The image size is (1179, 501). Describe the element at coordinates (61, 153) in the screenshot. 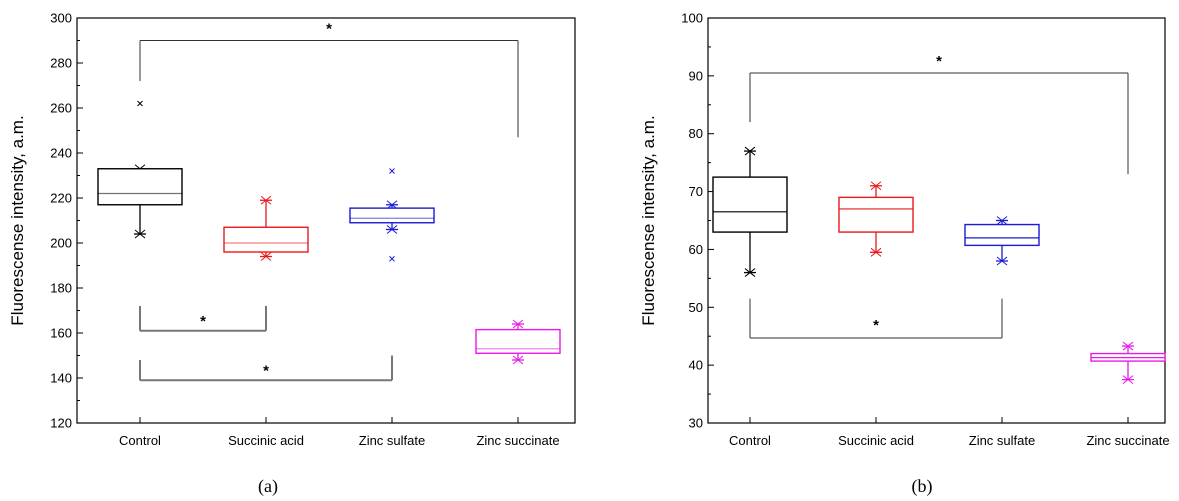

I see `y-tick-label: 240` at that location.